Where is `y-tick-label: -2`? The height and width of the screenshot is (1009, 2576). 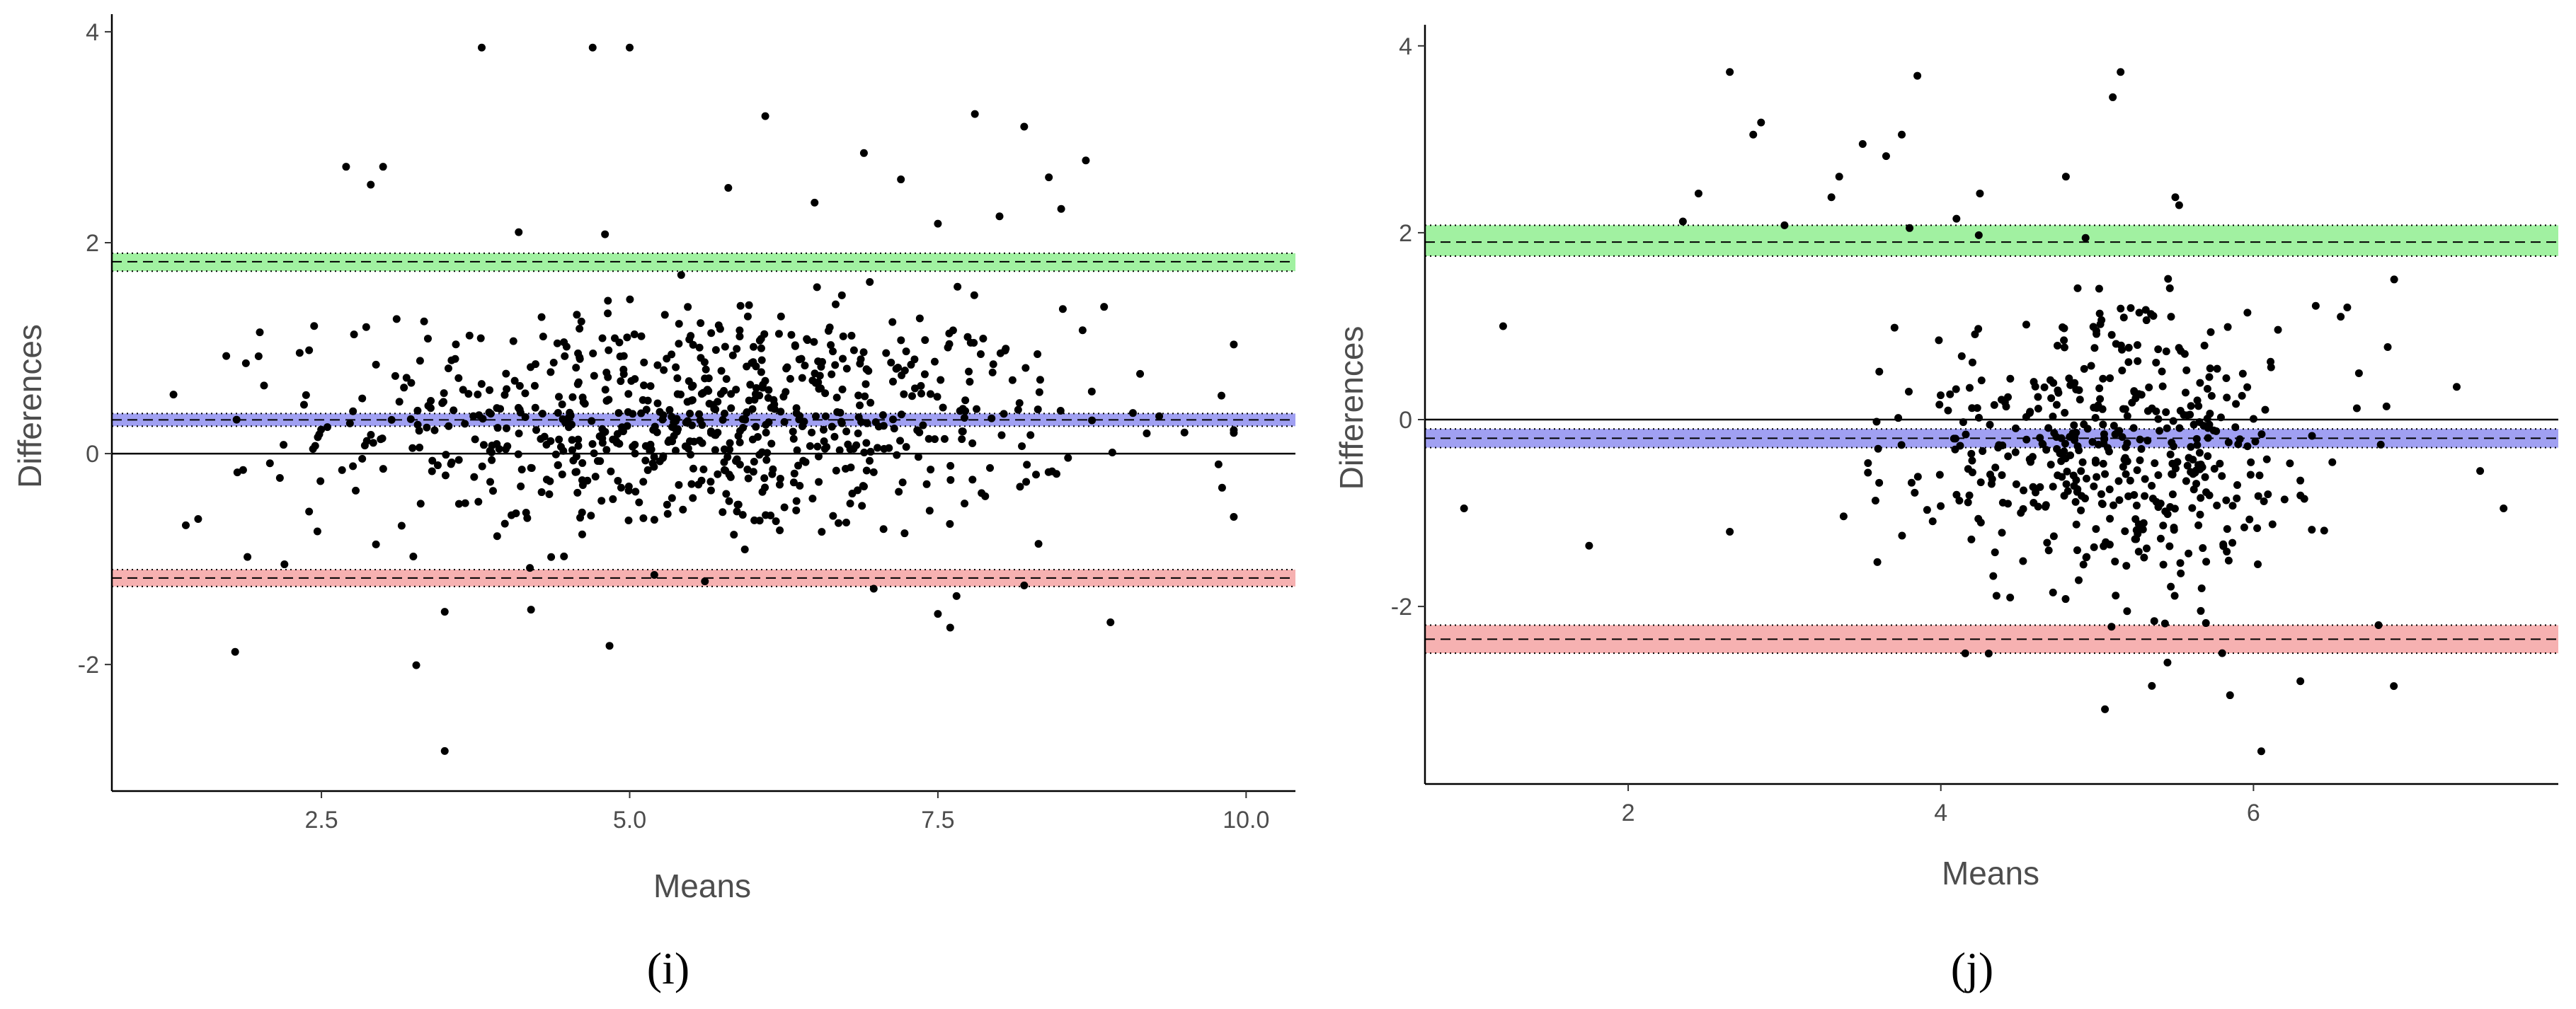 y-tick-label: -2 is located at coordinates (1401, 607).